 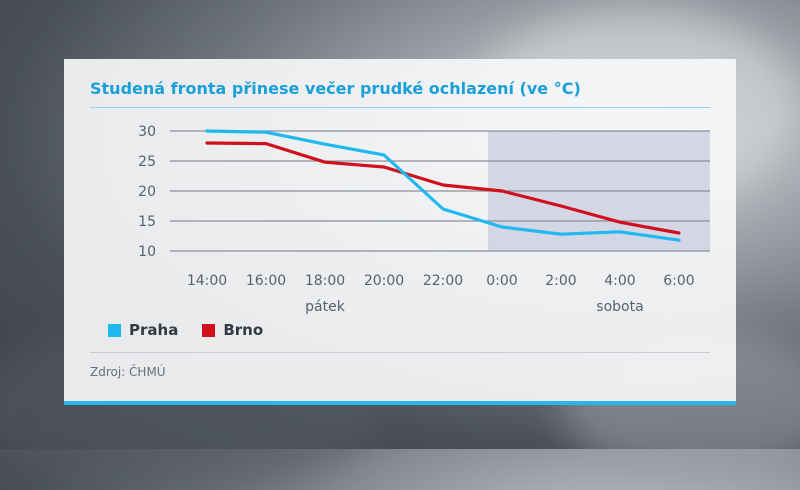 I want to click on x-tick-label: 14:00, so click(x=207, y=281).